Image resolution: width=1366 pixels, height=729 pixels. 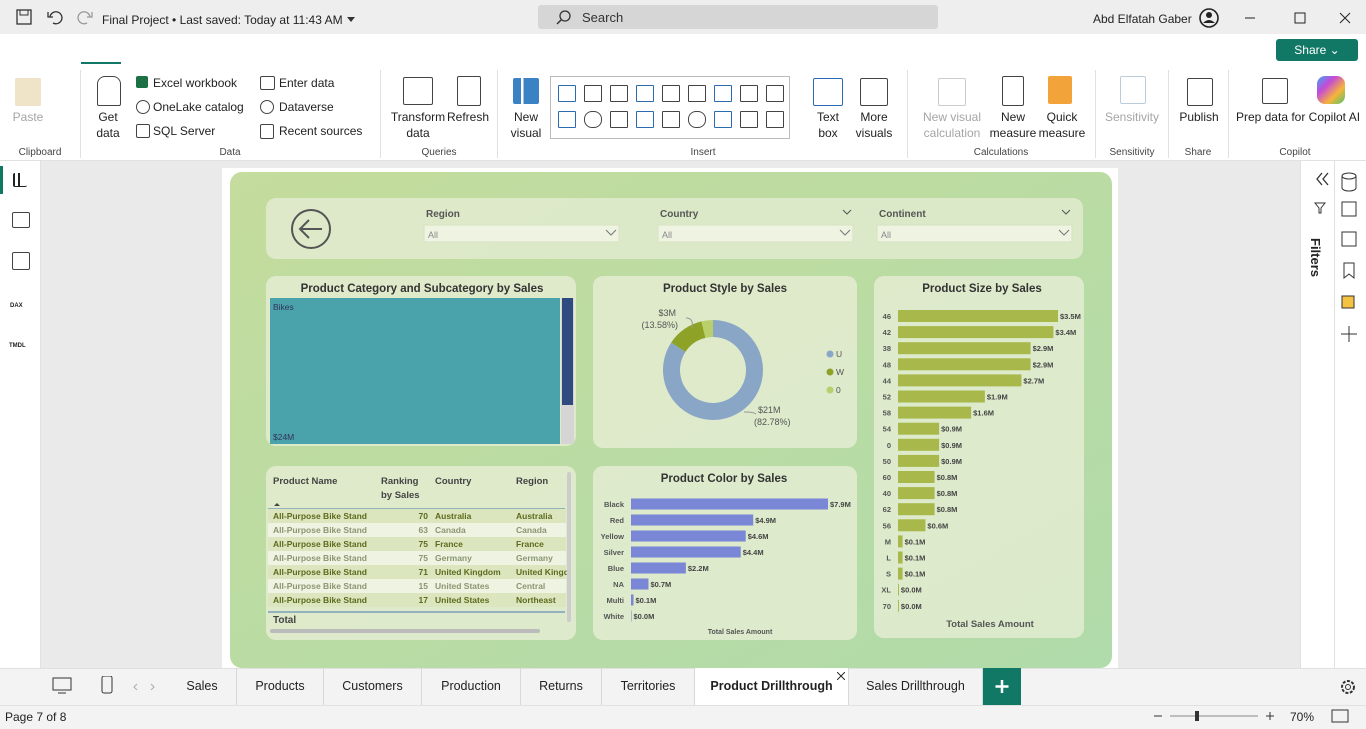 I want to click on onelake-icon, so click(x=143, y=107).